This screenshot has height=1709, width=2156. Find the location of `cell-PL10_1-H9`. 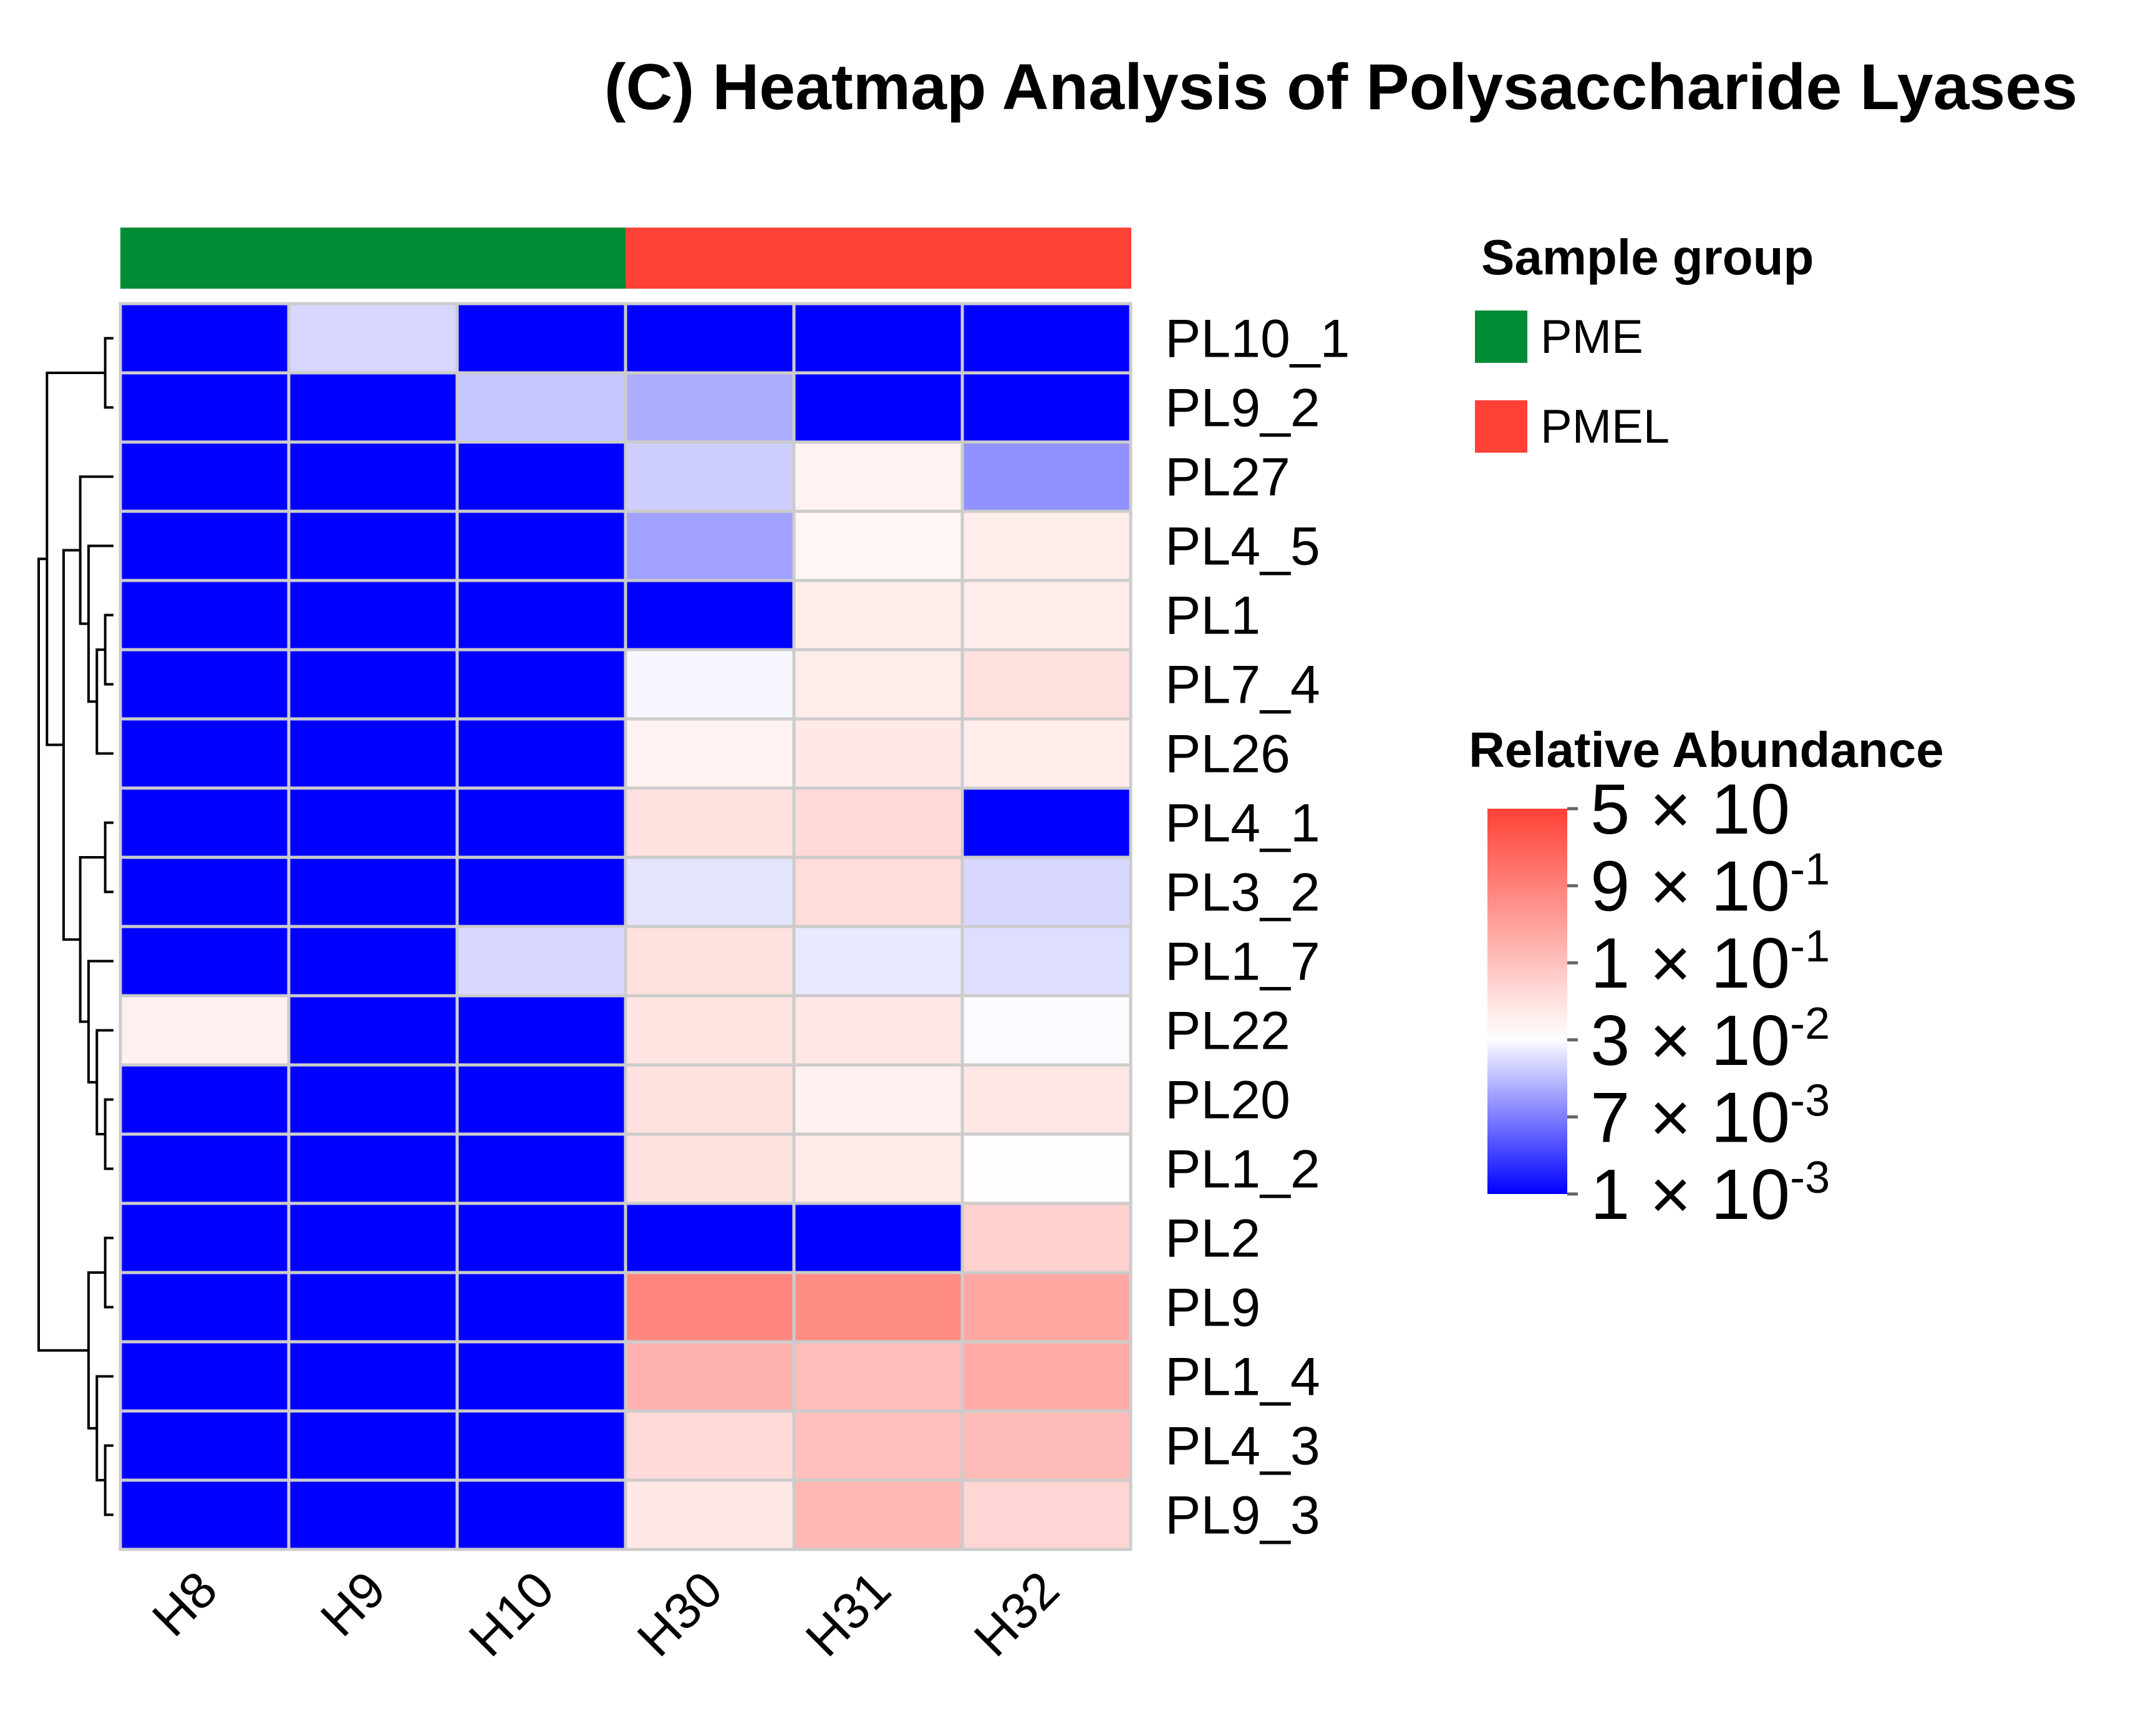

cell-PL10_1-H9 is located at coordinates (373, 339).